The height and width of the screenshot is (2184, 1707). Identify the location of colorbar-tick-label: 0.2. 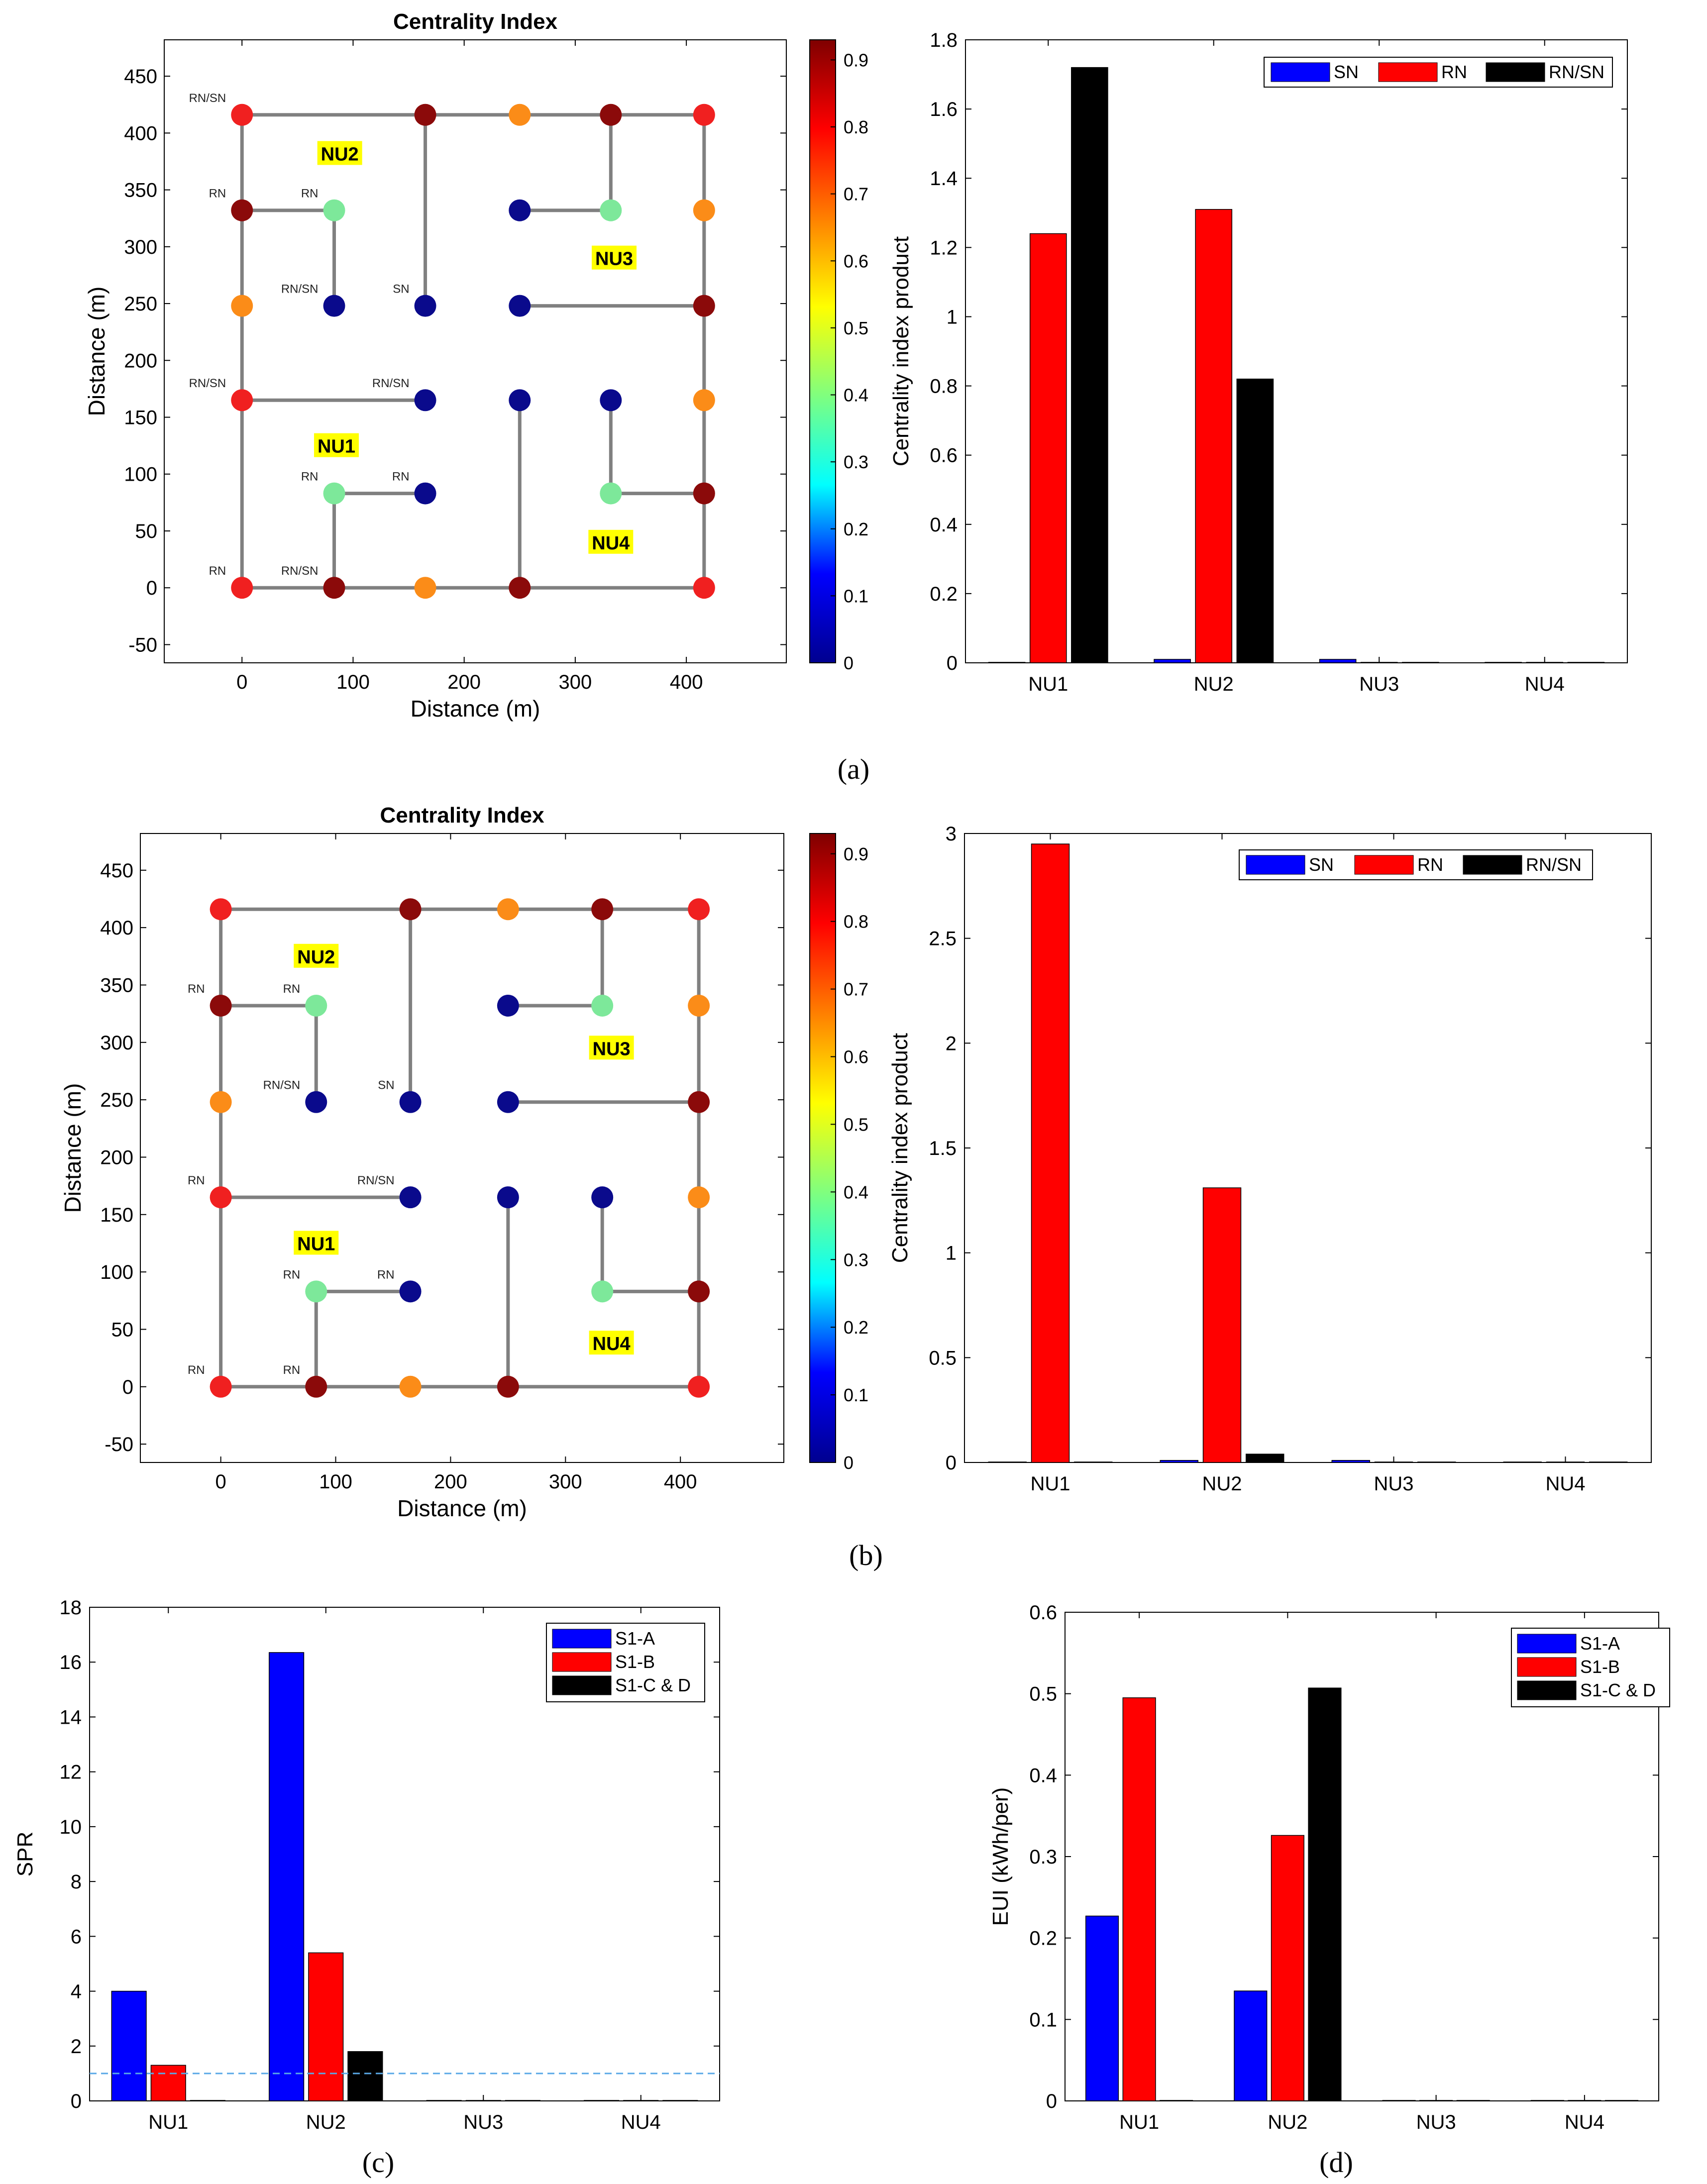
(856, 1327).